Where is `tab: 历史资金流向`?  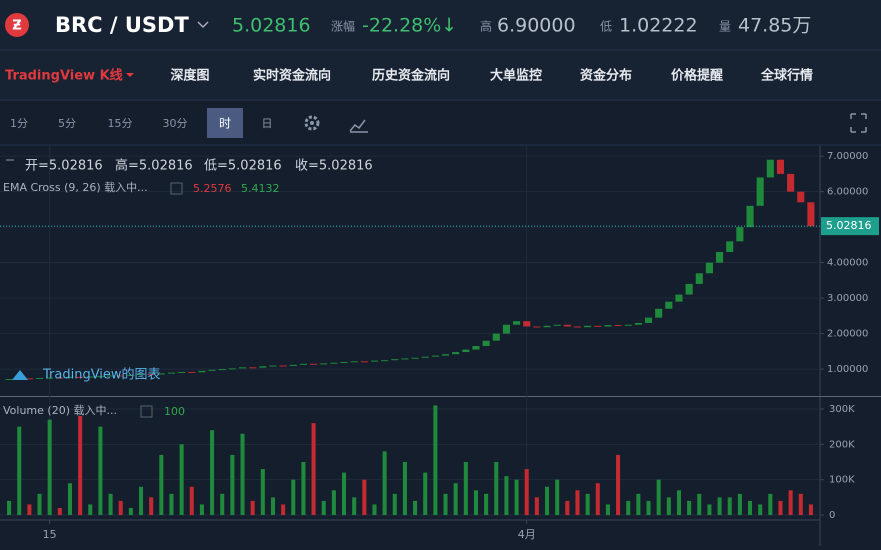 tab: 历史资金流向 is located at coordinates (411, 76).